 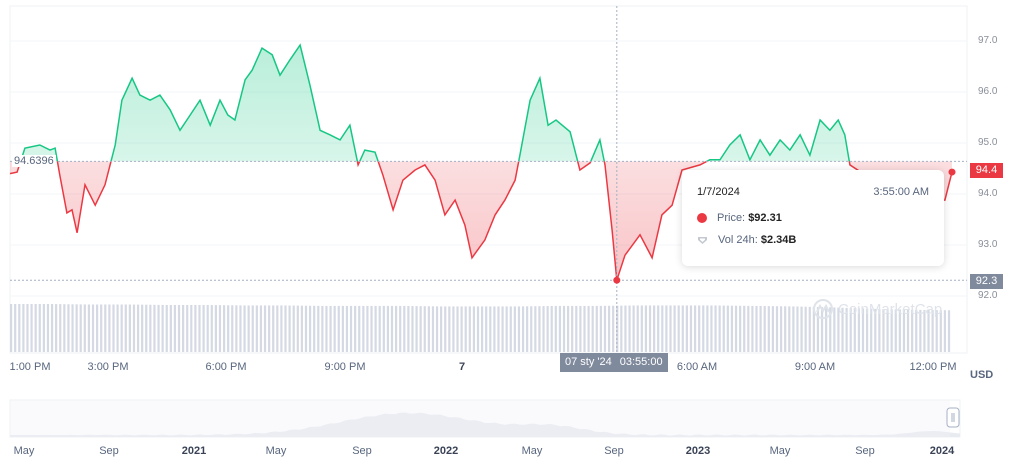 I want to click on currency-label: USD, so click(x=982, y=375).